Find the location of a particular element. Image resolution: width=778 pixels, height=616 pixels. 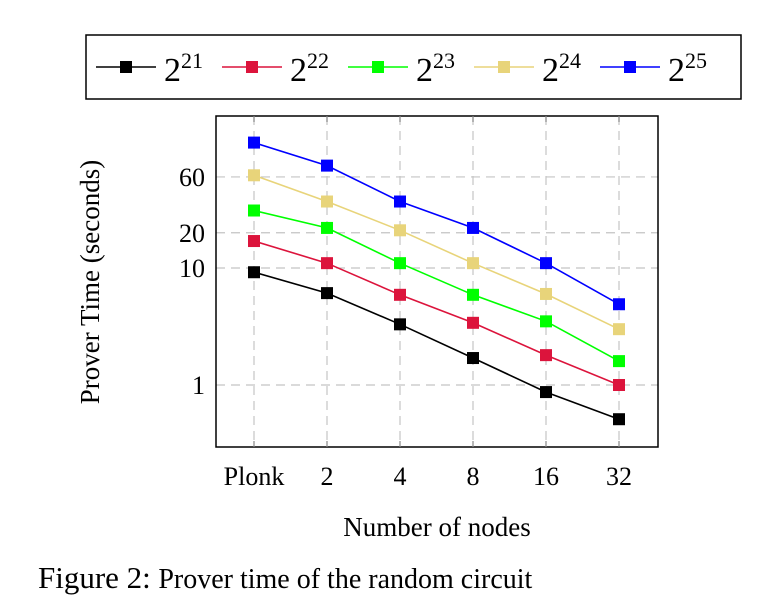

y-tick-label: 60 is located at coordinates (192, 177).